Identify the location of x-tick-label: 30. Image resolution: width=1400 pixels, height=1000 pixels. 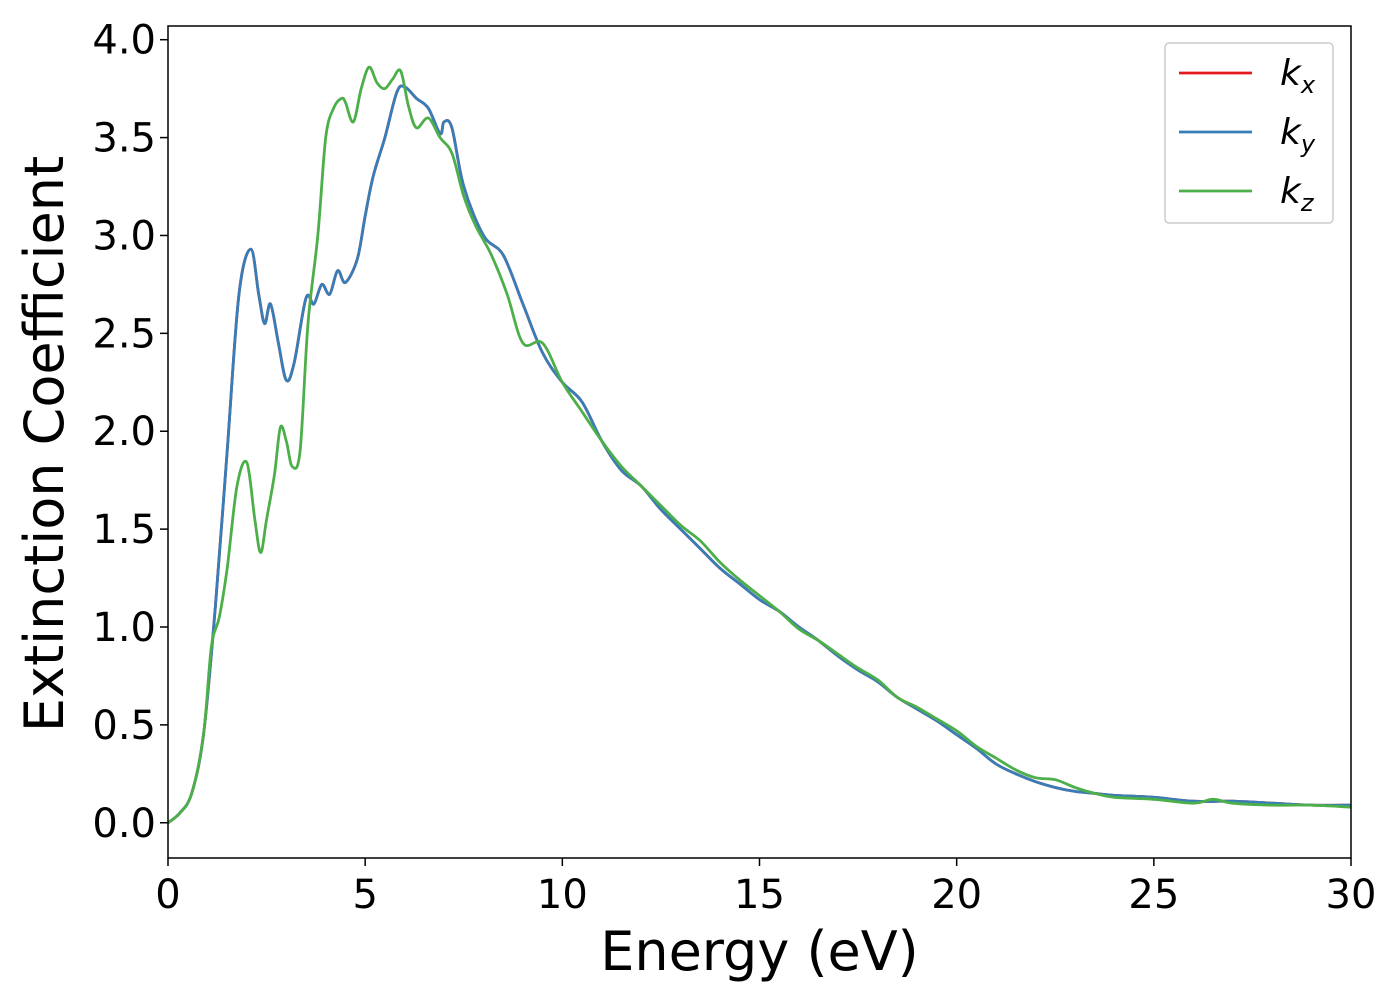
(1351, 895).